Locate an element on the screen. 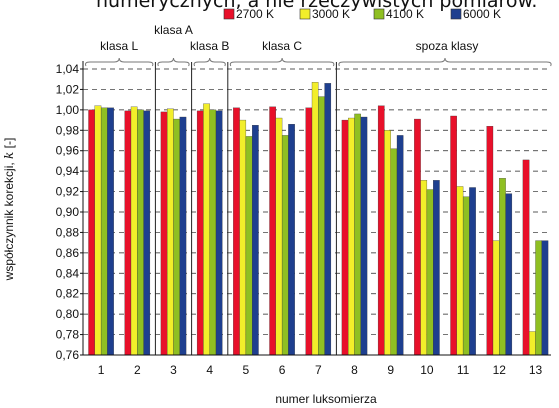  y-tick-label: 1,02 is located at coordinates (68, 89).